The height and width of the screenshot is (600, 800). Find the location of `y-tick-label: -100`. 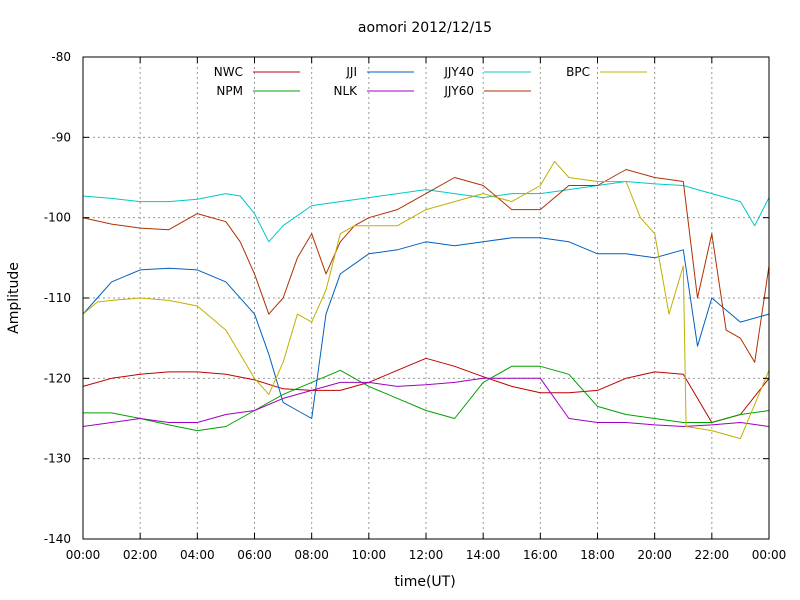

y-tick-label: -100 is located at coordinates (57, 218).